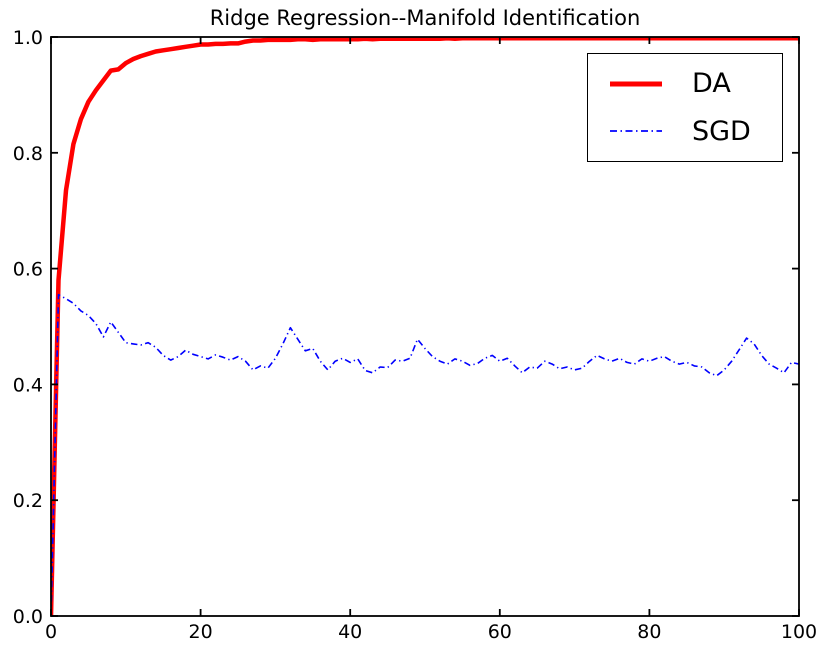  Describe the element at coordinates (711, 84) in the screenshot. I see `legend-label-da: DA` at that location.